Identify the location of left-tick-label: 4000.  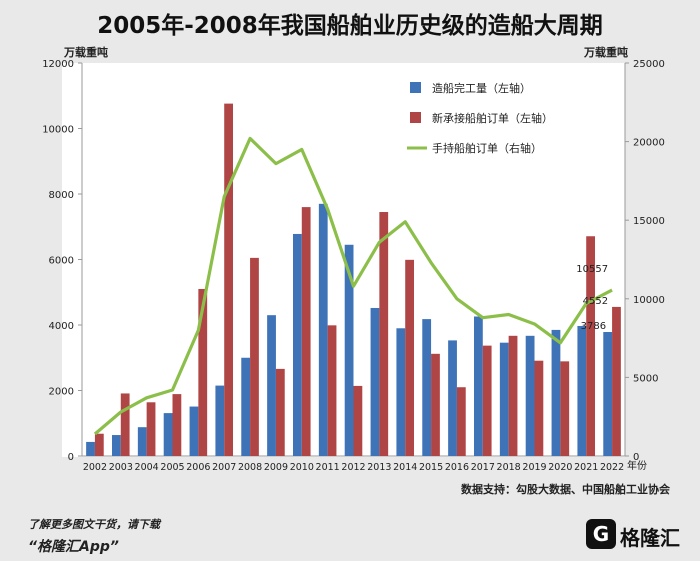
(61, 326).